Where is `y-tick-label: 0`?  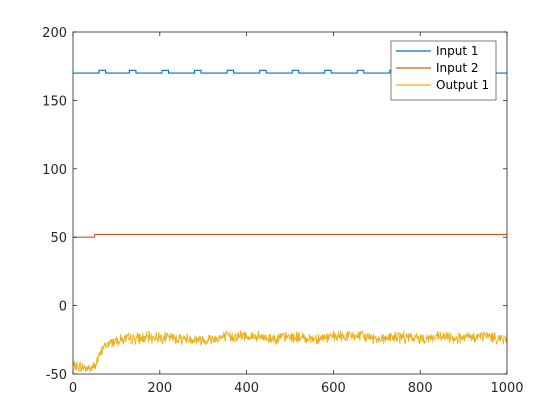
y-tick-label: 0 is located at coordinates (63, 307).